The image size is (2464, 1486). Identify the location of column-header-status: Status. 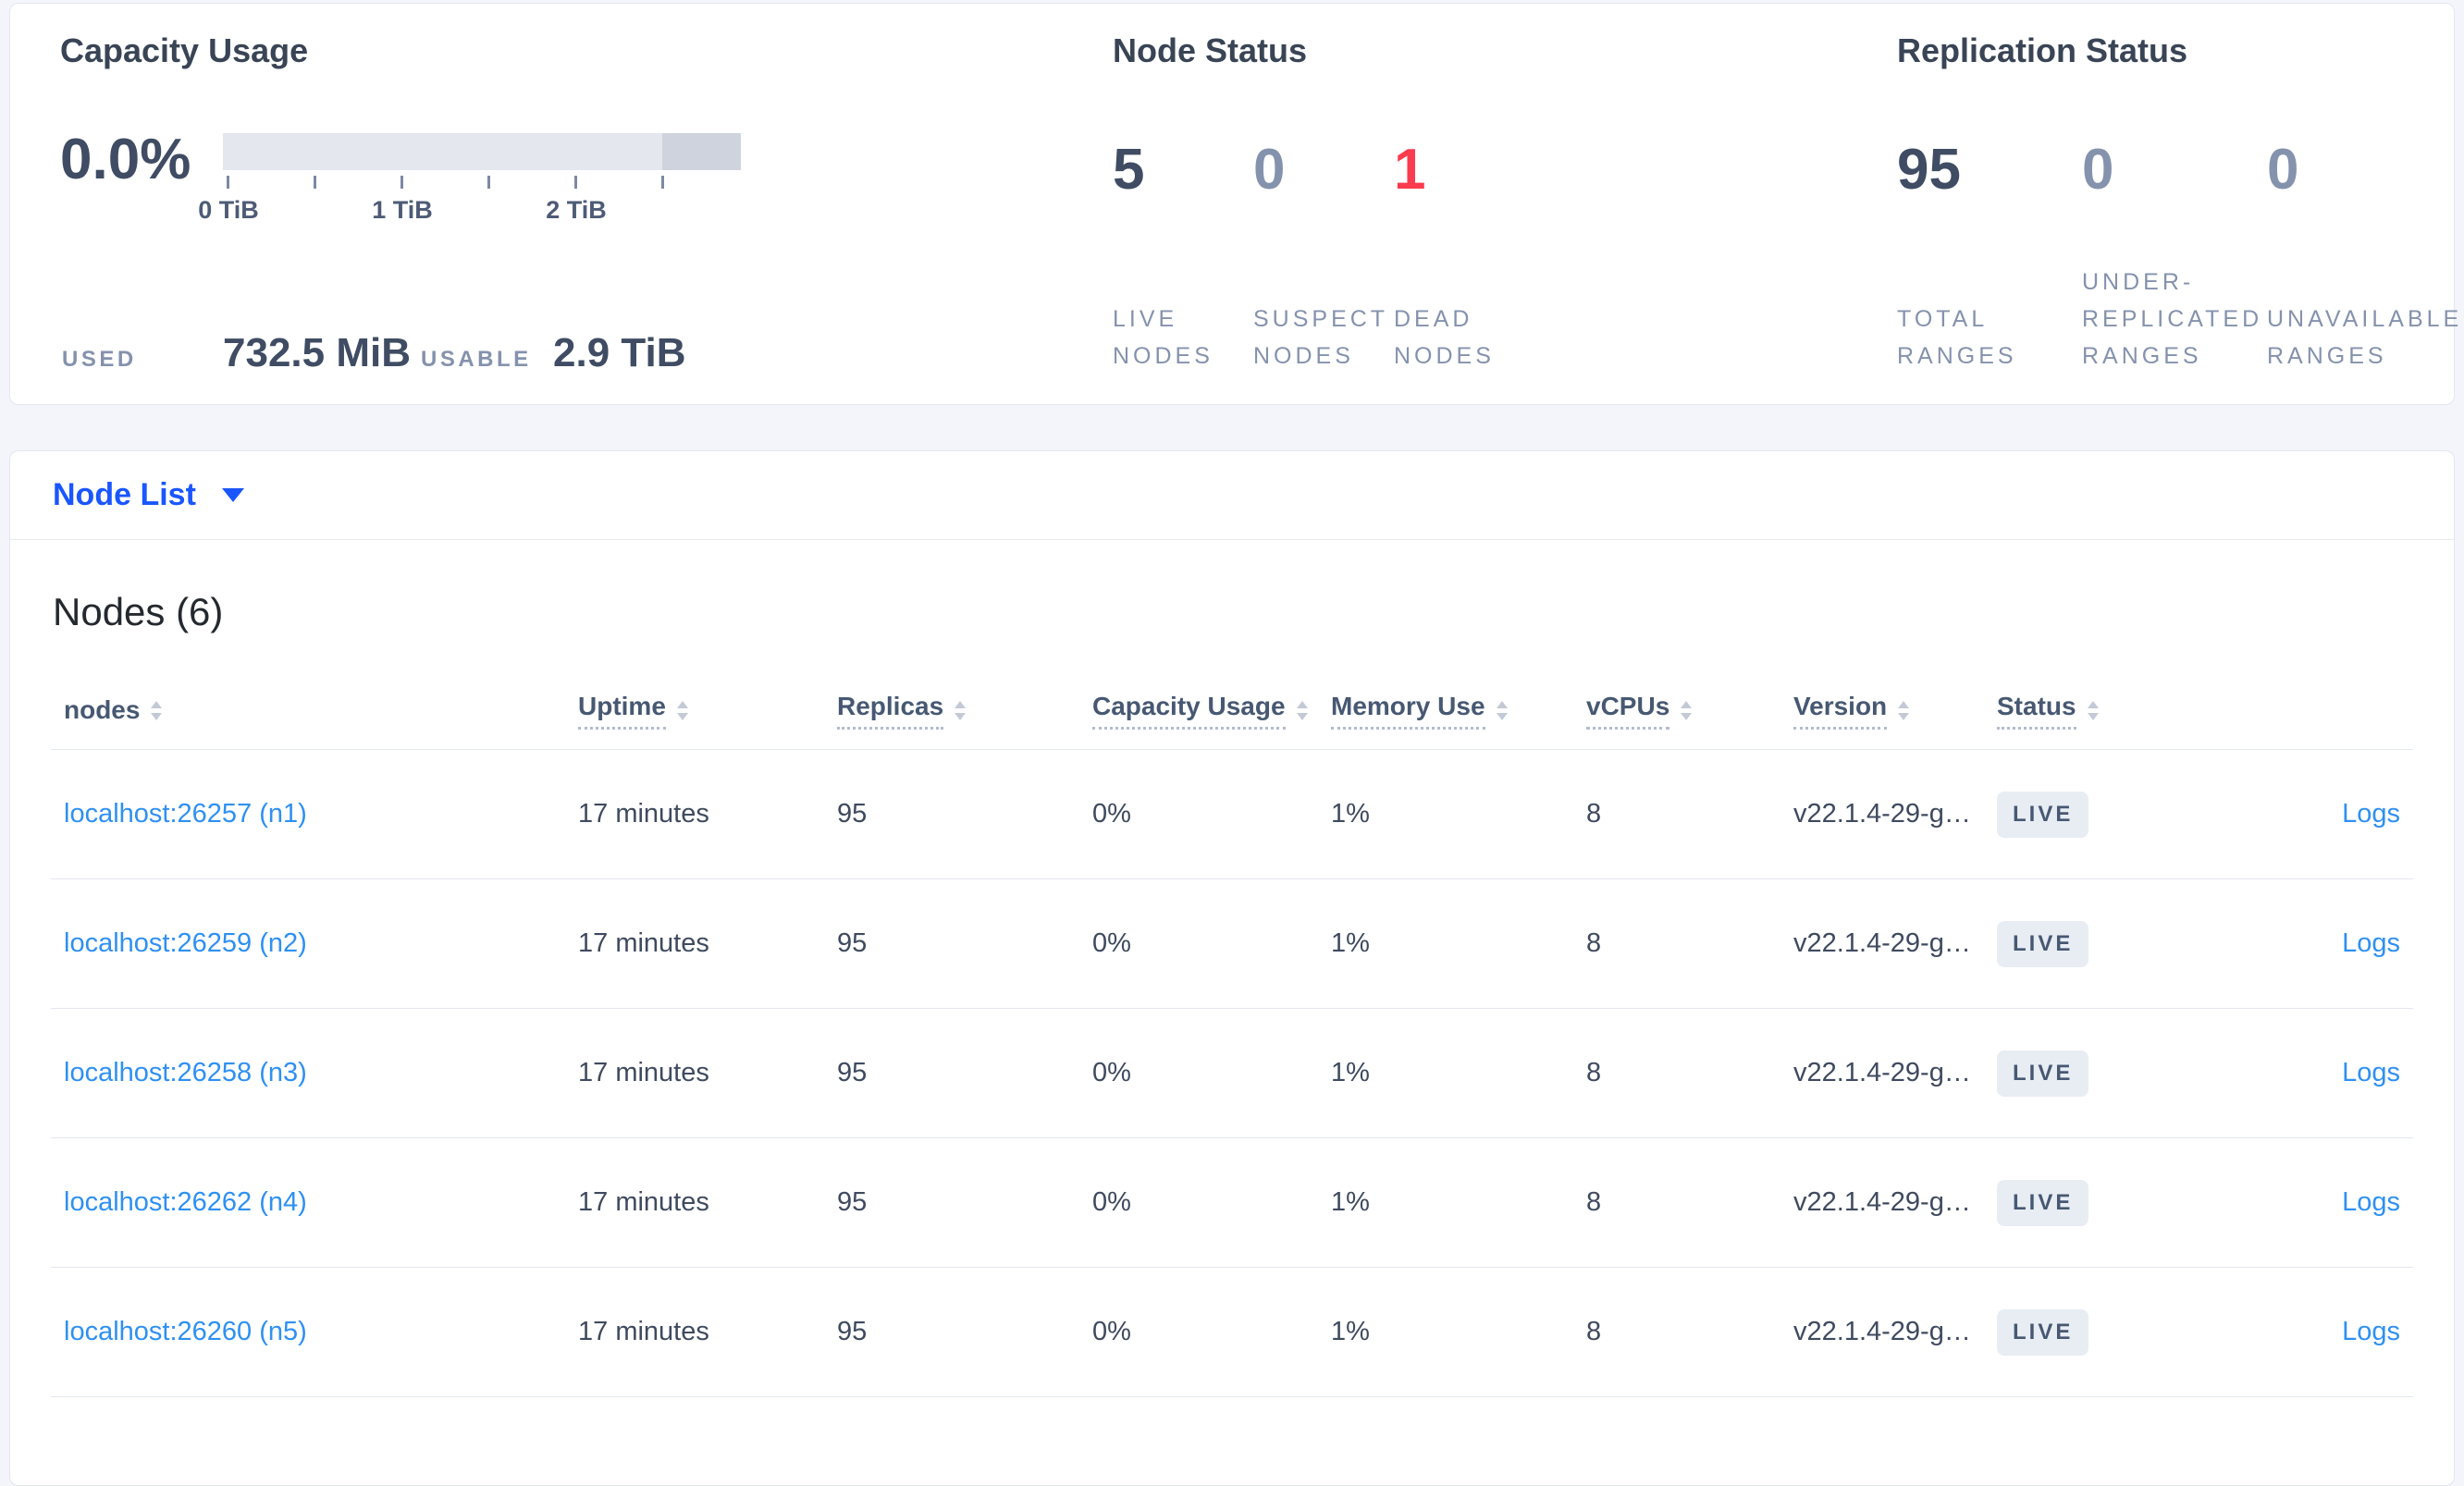
(2097, 711).